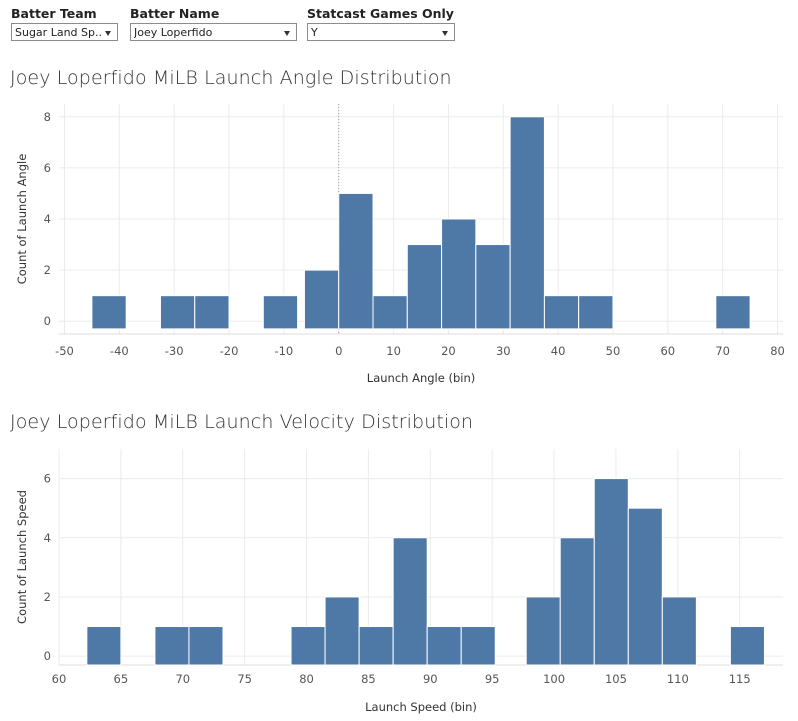 The image size is (798, 721). What do you see at coordinates (492, 679) in the screenshot?
I see `x-tick-label: 95` at bounding box center [492, 679].